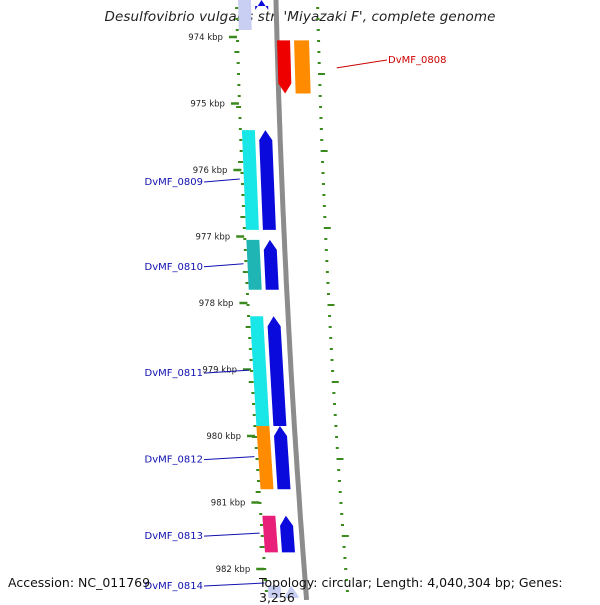  I want to click on kbp-tick-label: 974 kbp, so click(205, 38).